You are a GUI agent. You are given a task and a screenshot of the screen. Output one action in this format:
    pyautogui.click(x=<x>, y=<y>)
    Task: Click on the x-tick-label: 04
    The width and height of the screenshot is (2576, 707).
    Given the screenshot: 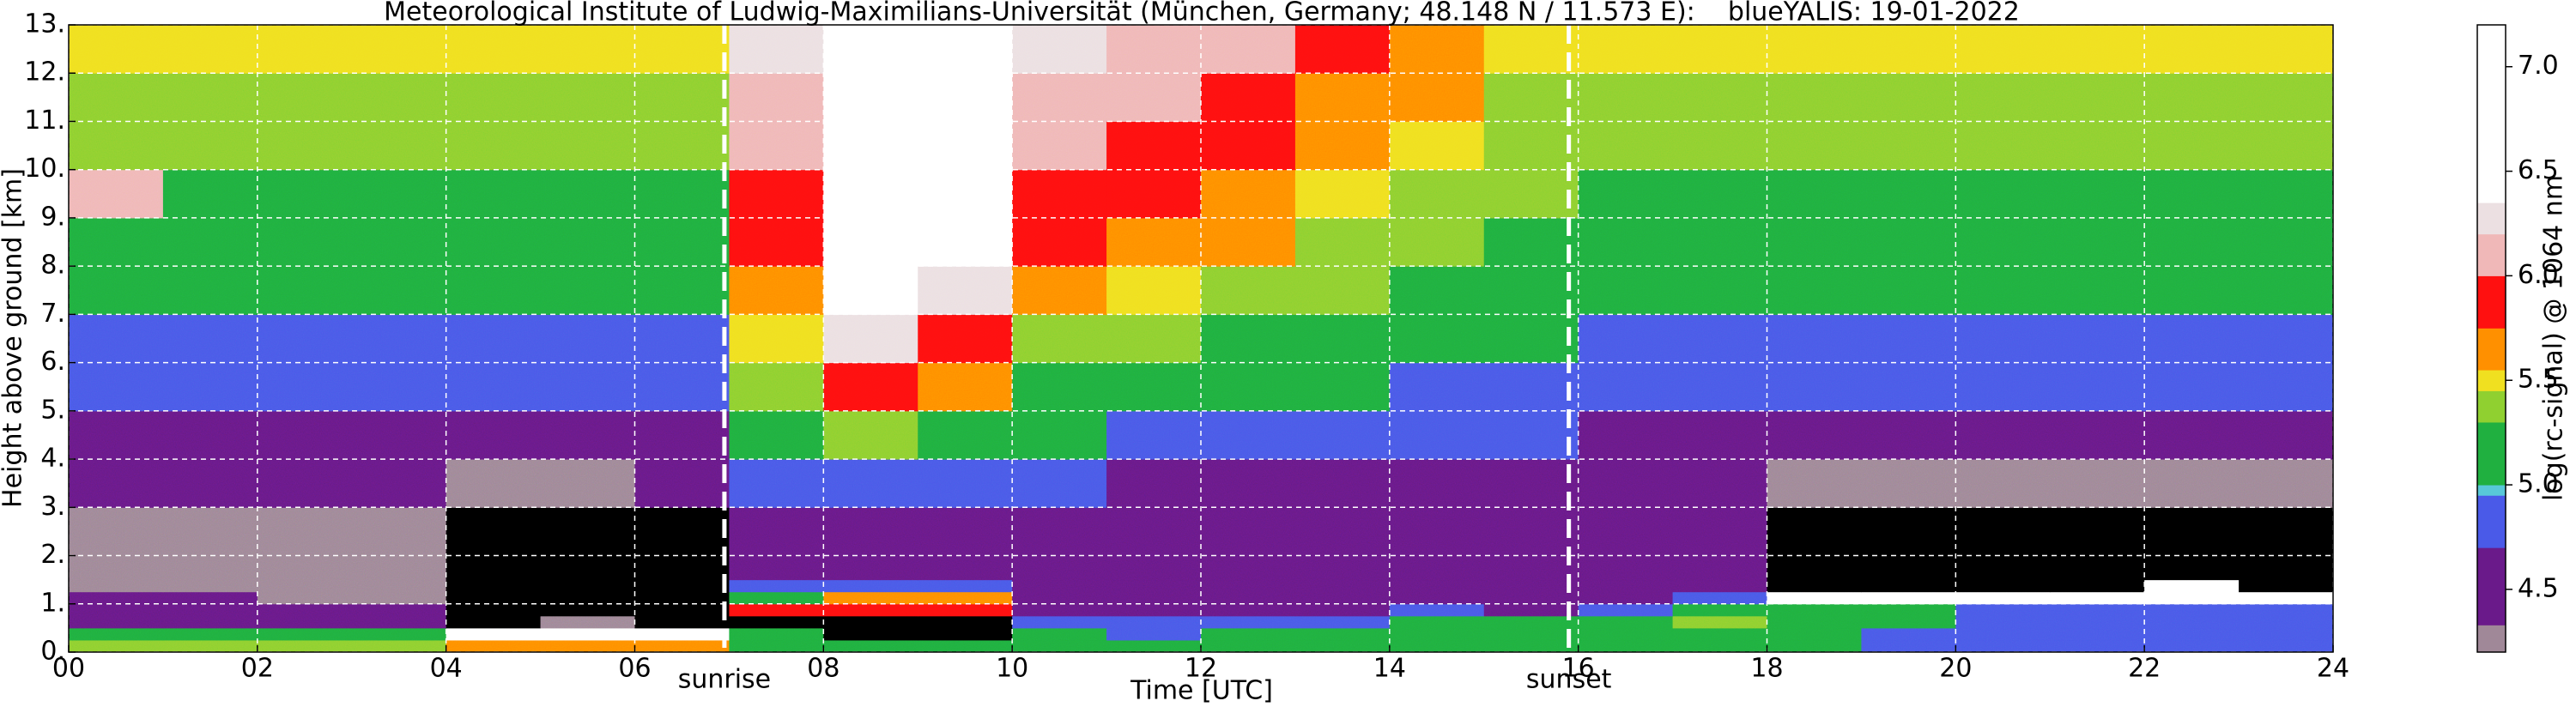 What is the action you would take?
    pyautogui.click(x=446, y=669)
    